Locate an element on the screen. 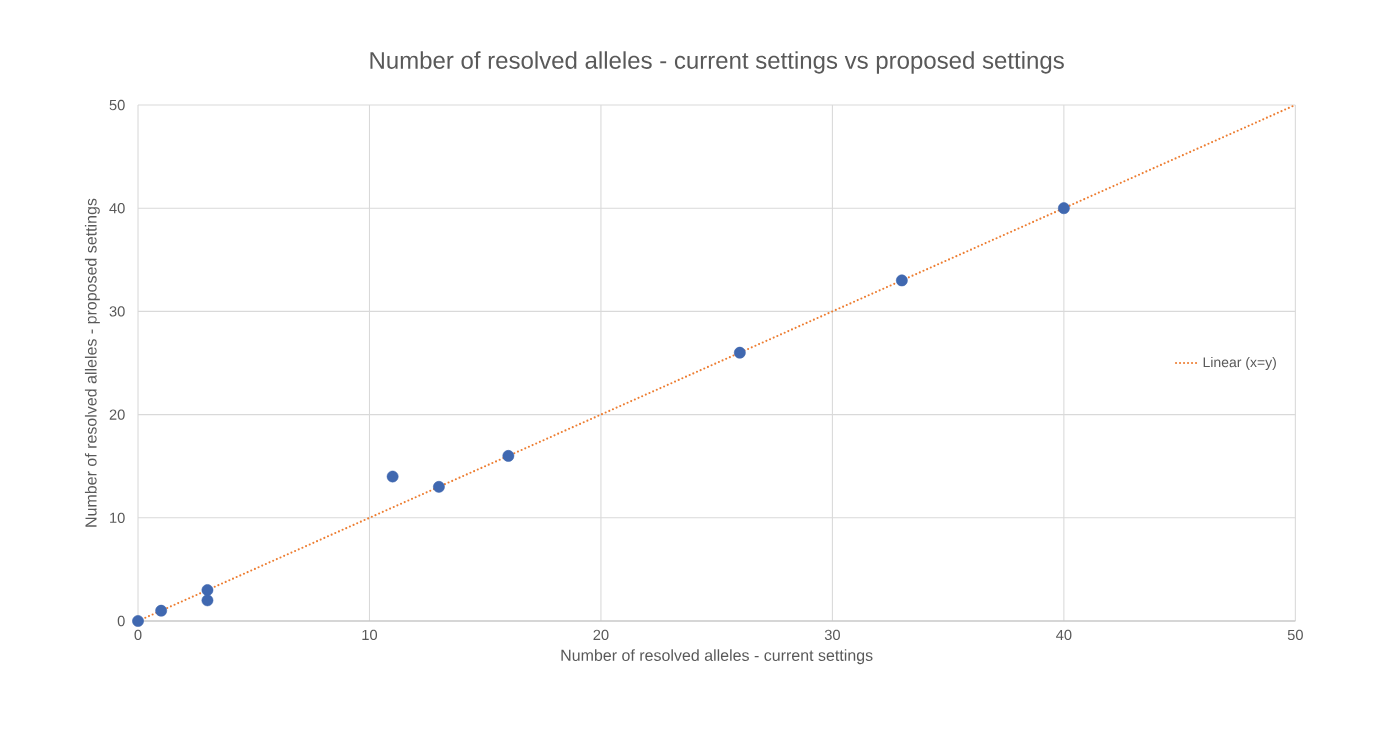 This screenshot has height=733, width=1394. chart-title: Number of resolved alleles - current settings vs proposed settings is located at coordinates (717, 62).